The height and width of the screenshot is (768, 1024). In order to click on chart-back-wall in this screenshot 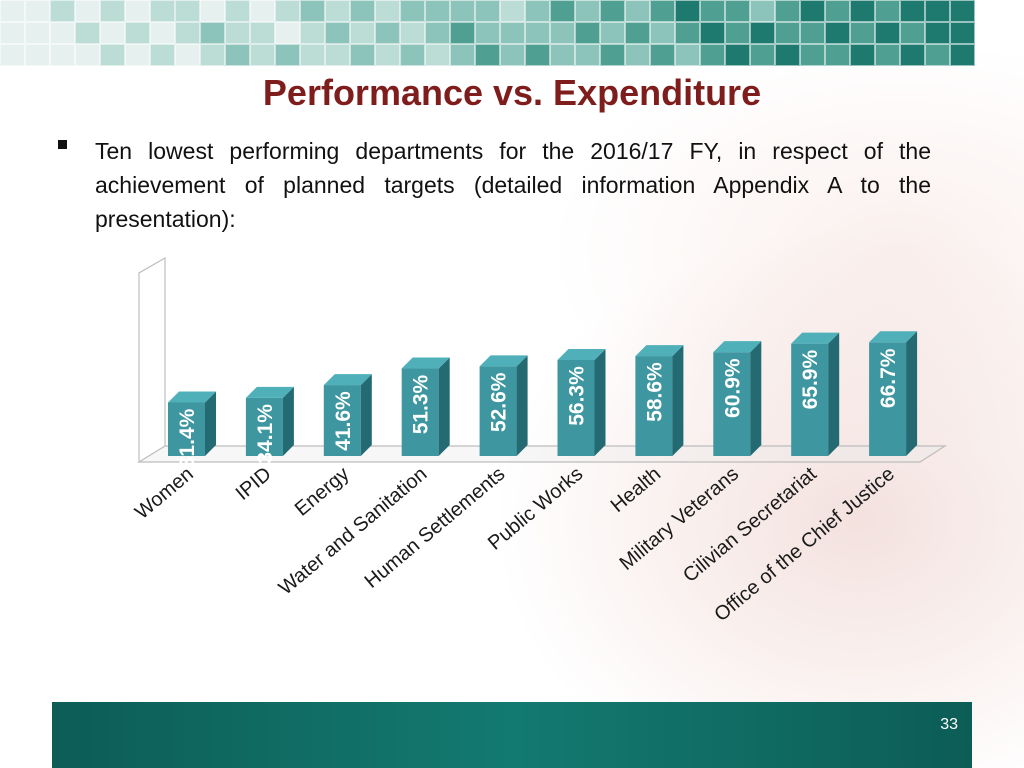, I will do `click(152, 359)`.